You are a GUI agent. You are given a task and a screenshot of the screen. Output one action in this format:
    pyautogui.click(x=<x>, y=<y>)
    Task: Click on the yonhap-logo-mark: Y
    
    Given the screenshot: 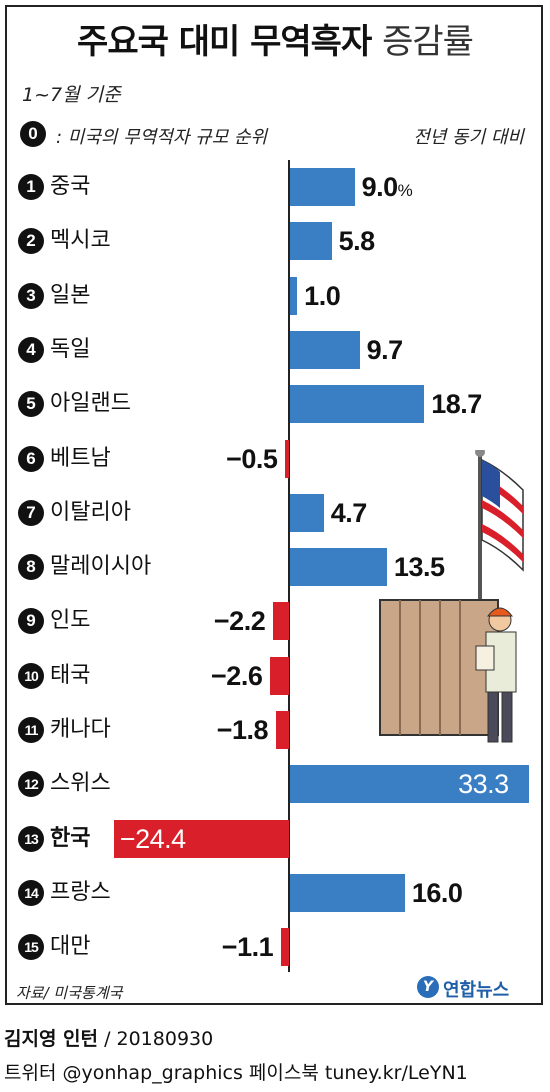 What is the action you would take?
    pyautogui.click(x=428, y=987)
    